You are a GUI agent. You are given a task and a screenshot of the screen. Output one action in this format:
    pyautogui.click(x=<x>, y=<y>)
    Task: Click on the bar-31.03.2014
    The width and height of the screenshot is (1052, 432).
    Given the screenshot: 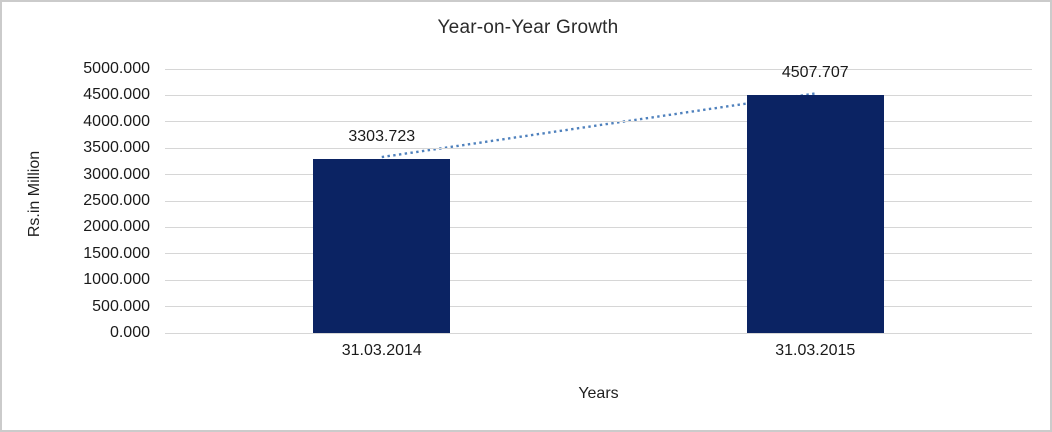 What is the action you would take?
    pyautogui.click(x=382, y=245)
    